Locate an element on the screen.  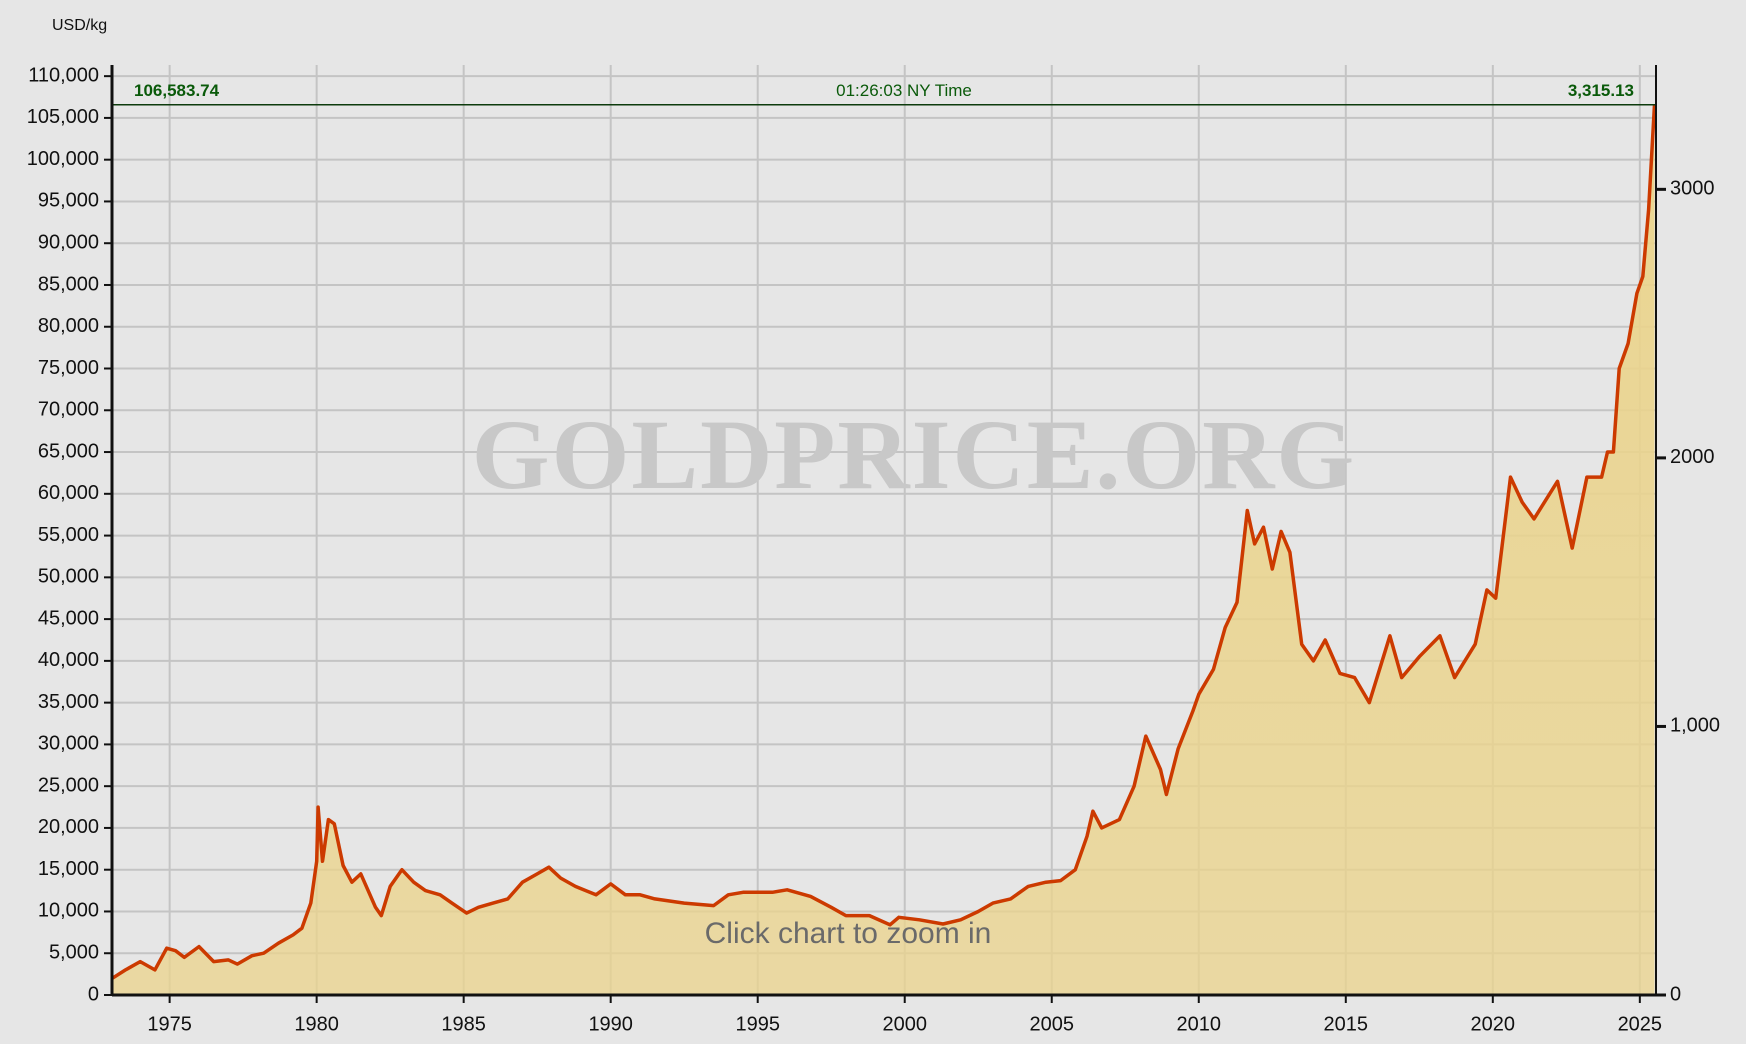
y-tick-label: 20,000 is located at coordinates (68, 827).